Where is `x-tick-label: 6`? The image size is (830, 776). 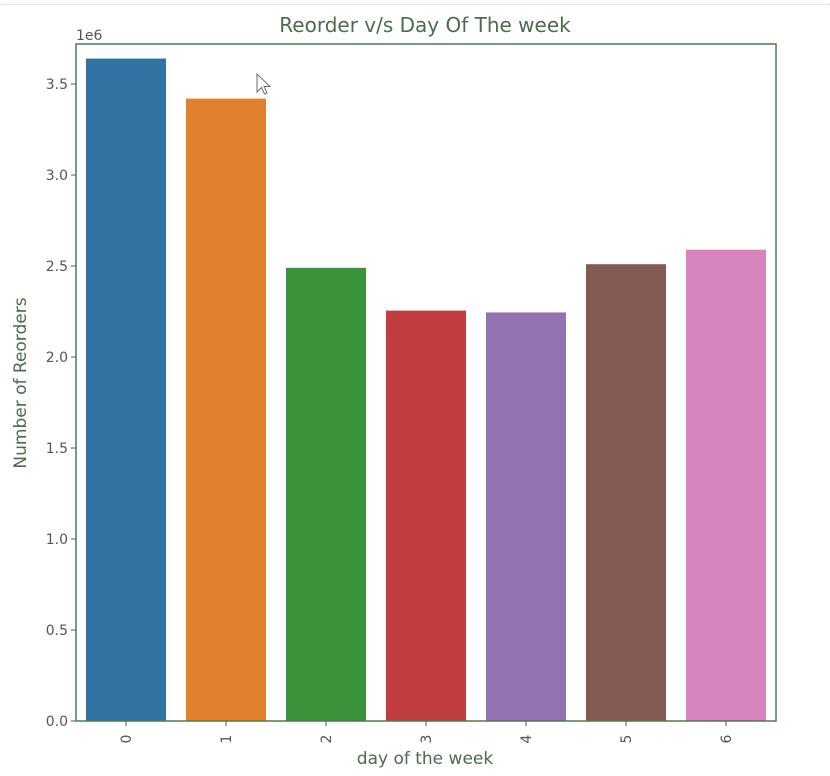
x-tick-label: 6 is located at coordinates (727, 738).